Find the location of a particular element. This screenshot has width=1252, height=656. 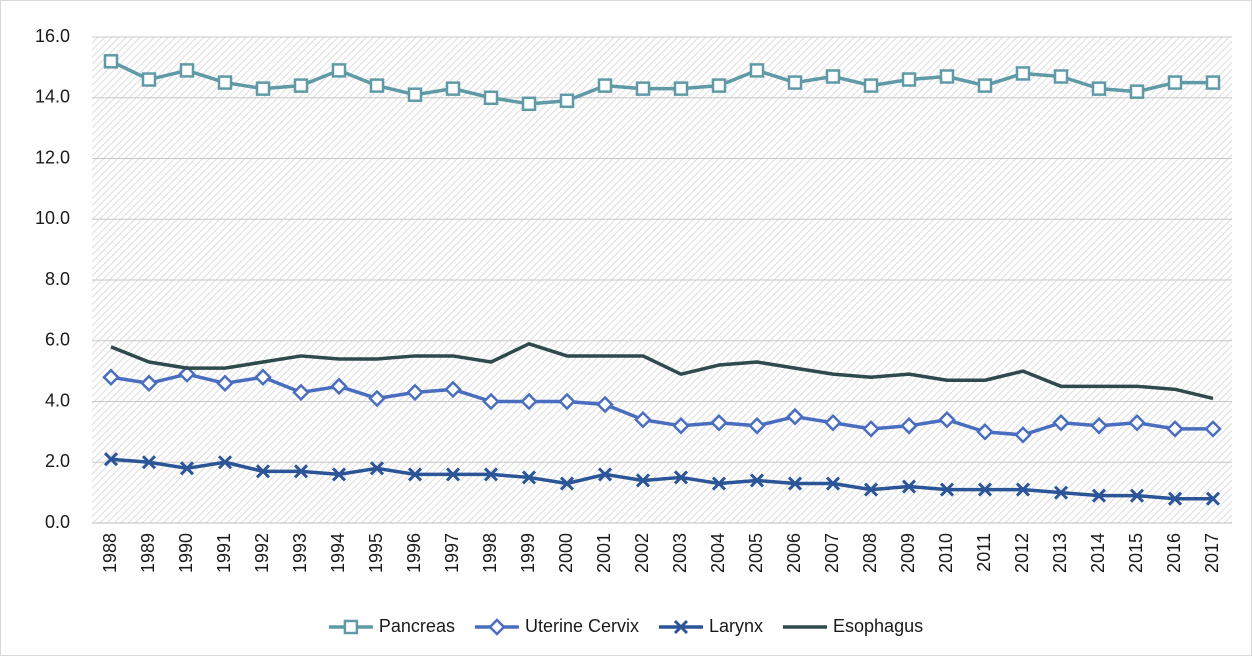

y-tick-label: 4.0 is located at coordinates (57, 400).